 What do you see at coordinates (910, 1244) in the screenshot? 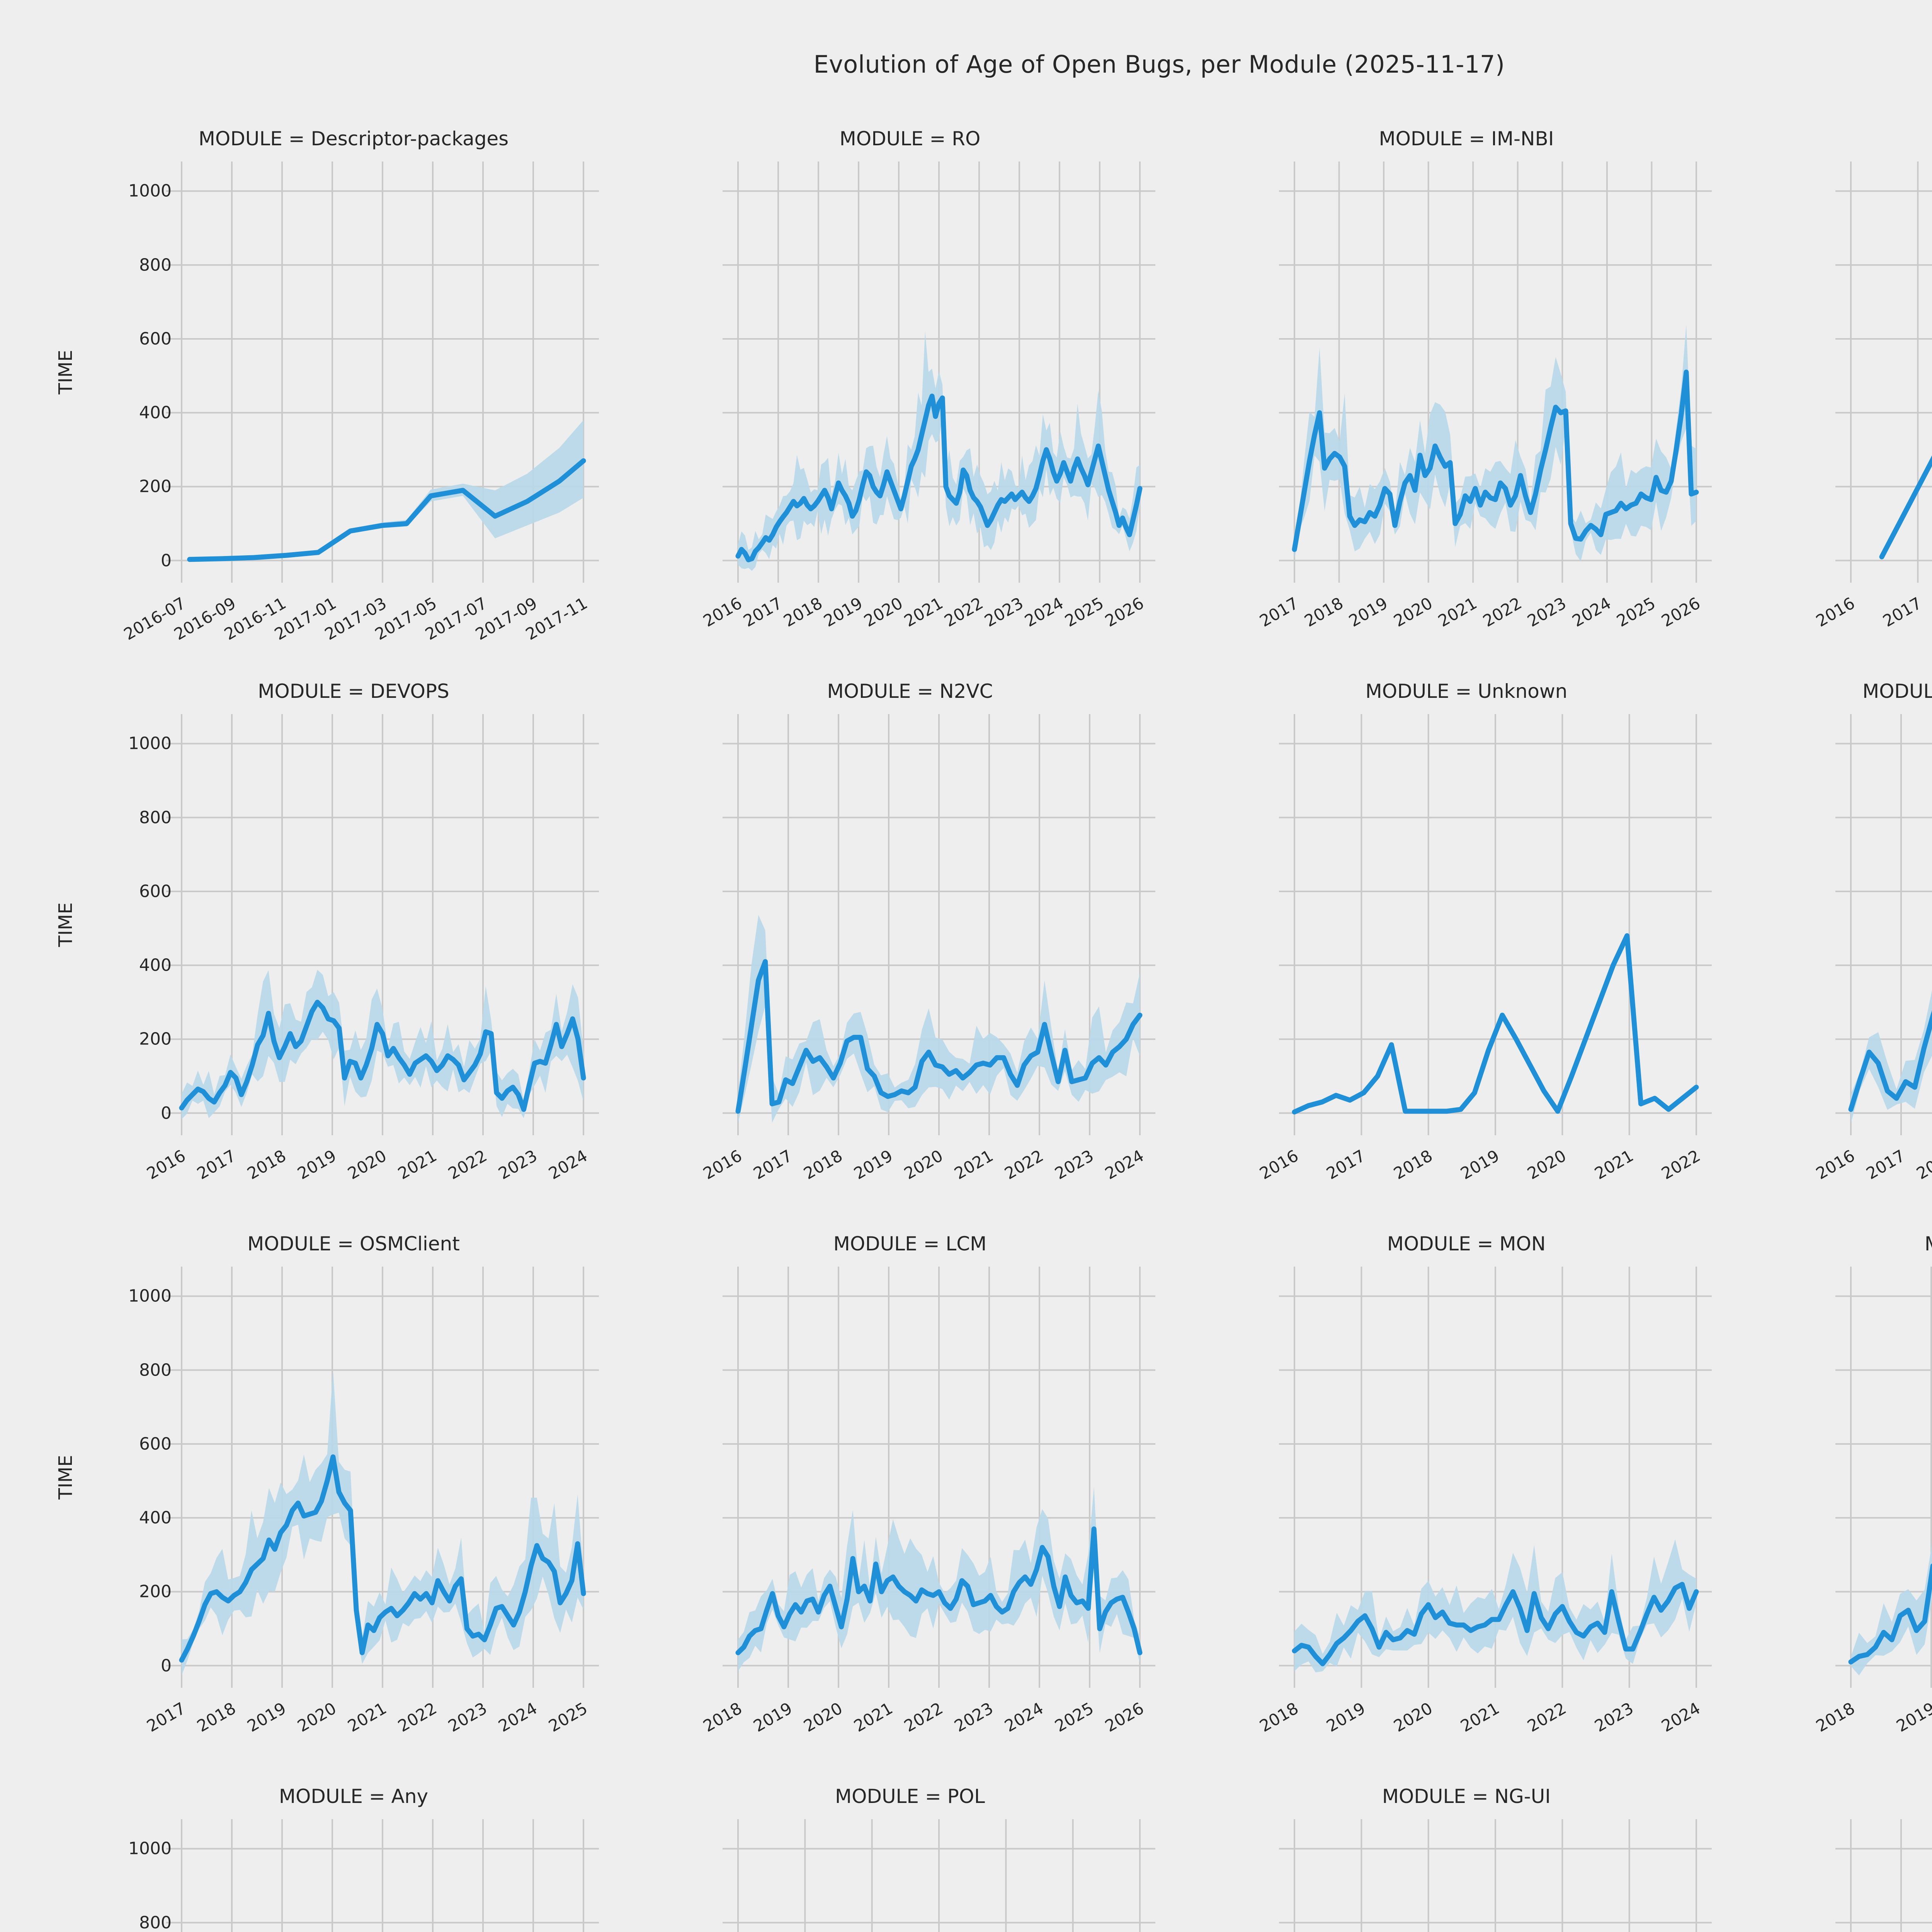
I see `subplot-title: MODULE = LCM` at bounding box center [910, 1244].